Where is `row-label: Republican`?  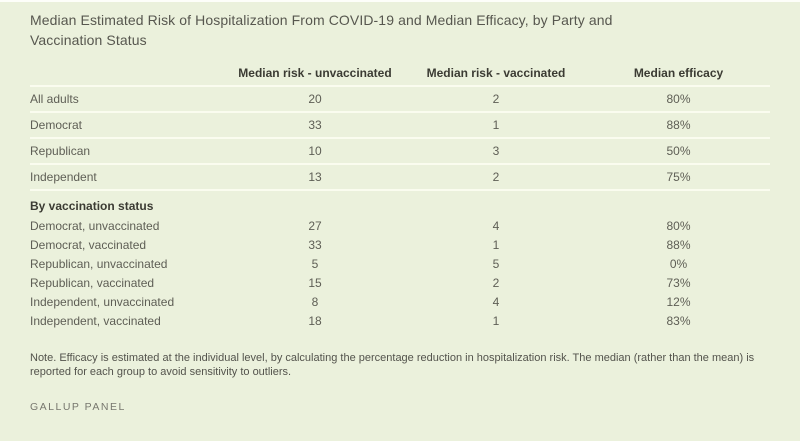
row-label: Republican is located at coordinates (60, 151).